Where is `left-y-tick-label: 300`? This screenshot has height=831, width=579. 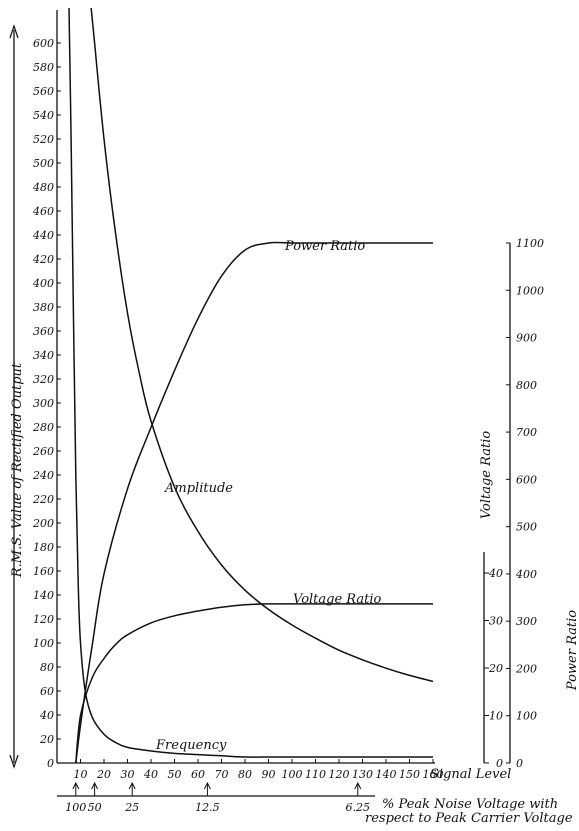 left-y-tick-label: 300 is located at coordinates (43, 403).